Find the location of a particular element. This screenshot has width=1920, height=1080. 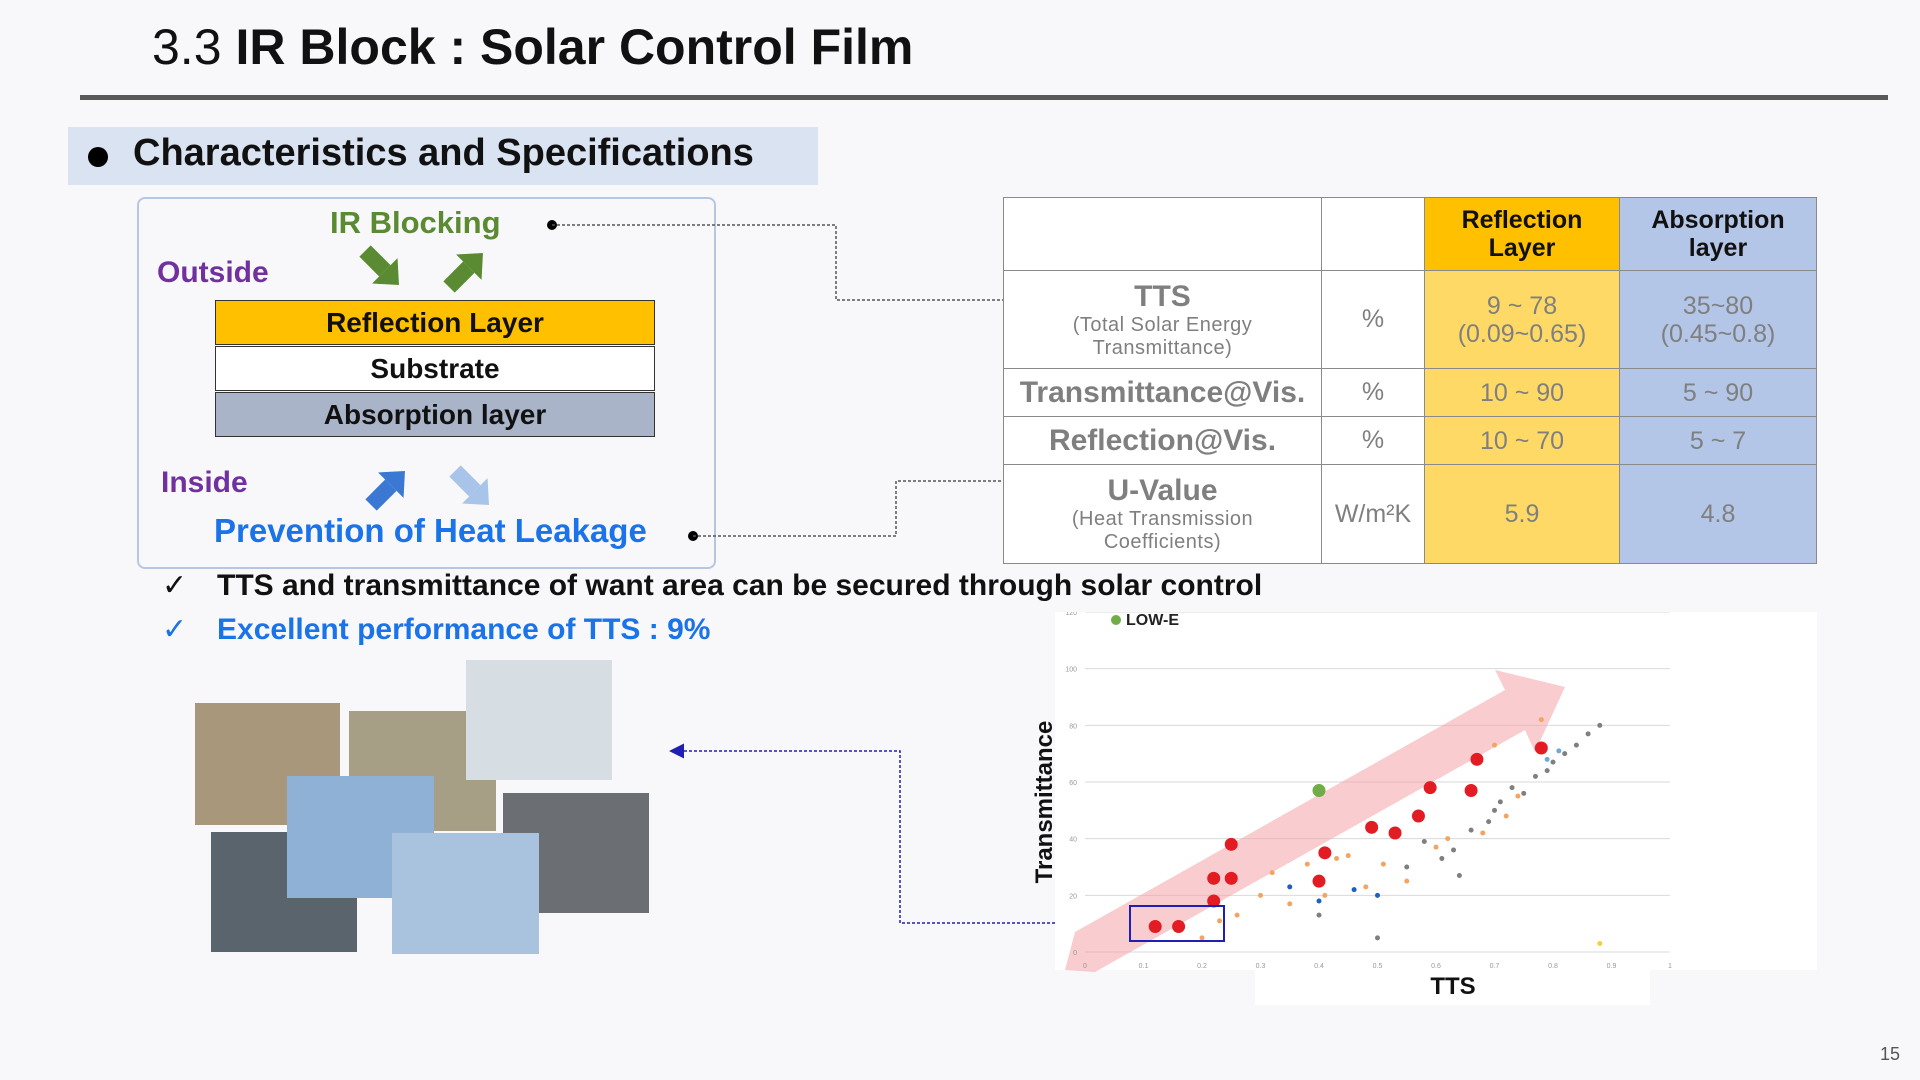

heat-leak-arrow-icon is located at coordinates (469, 485).